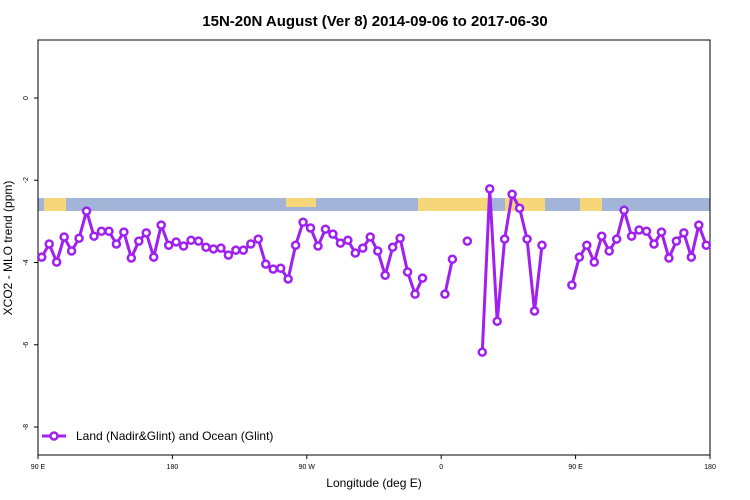 The height and width of the screenshot is (500, 750). Describe the element at coordinates (26, 427) in the screenshot. I see `y-tick-label: -8` at that location.